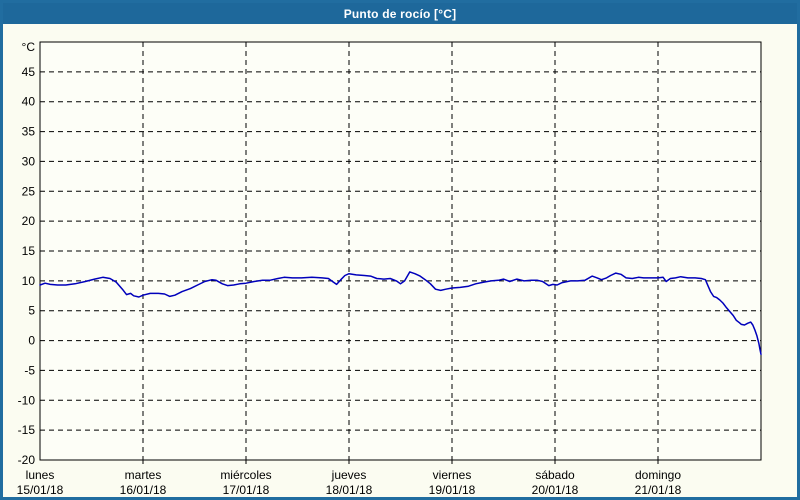 This screenshot has height=500, width=800. Describe the element at coordinates (27, 460) in the screenshot. I see `y-axis-tick-label: -20` at that location.